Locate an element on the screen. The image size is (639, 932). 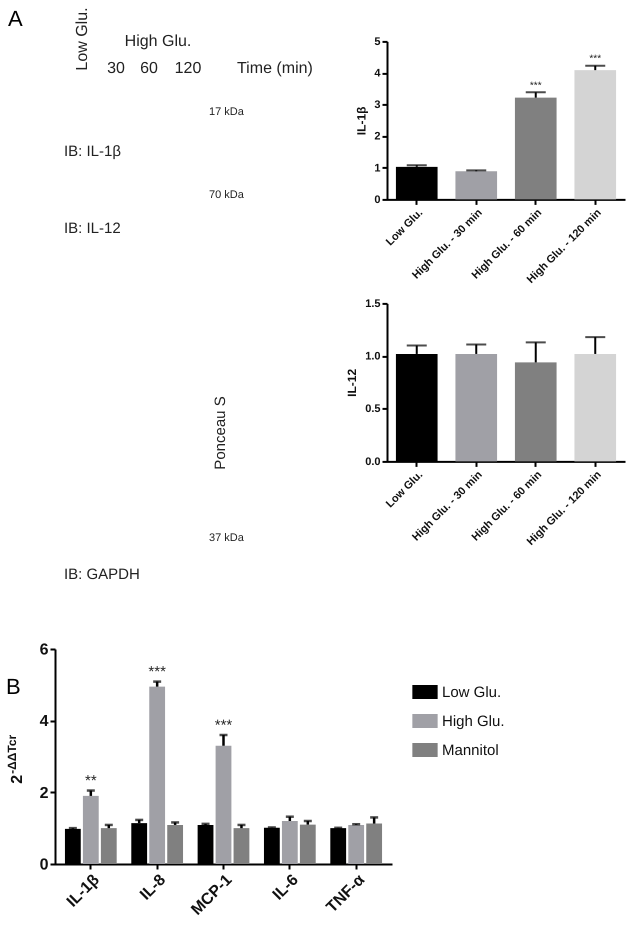
y-axis-title: IL-12 is located at coordinates (352, 382).